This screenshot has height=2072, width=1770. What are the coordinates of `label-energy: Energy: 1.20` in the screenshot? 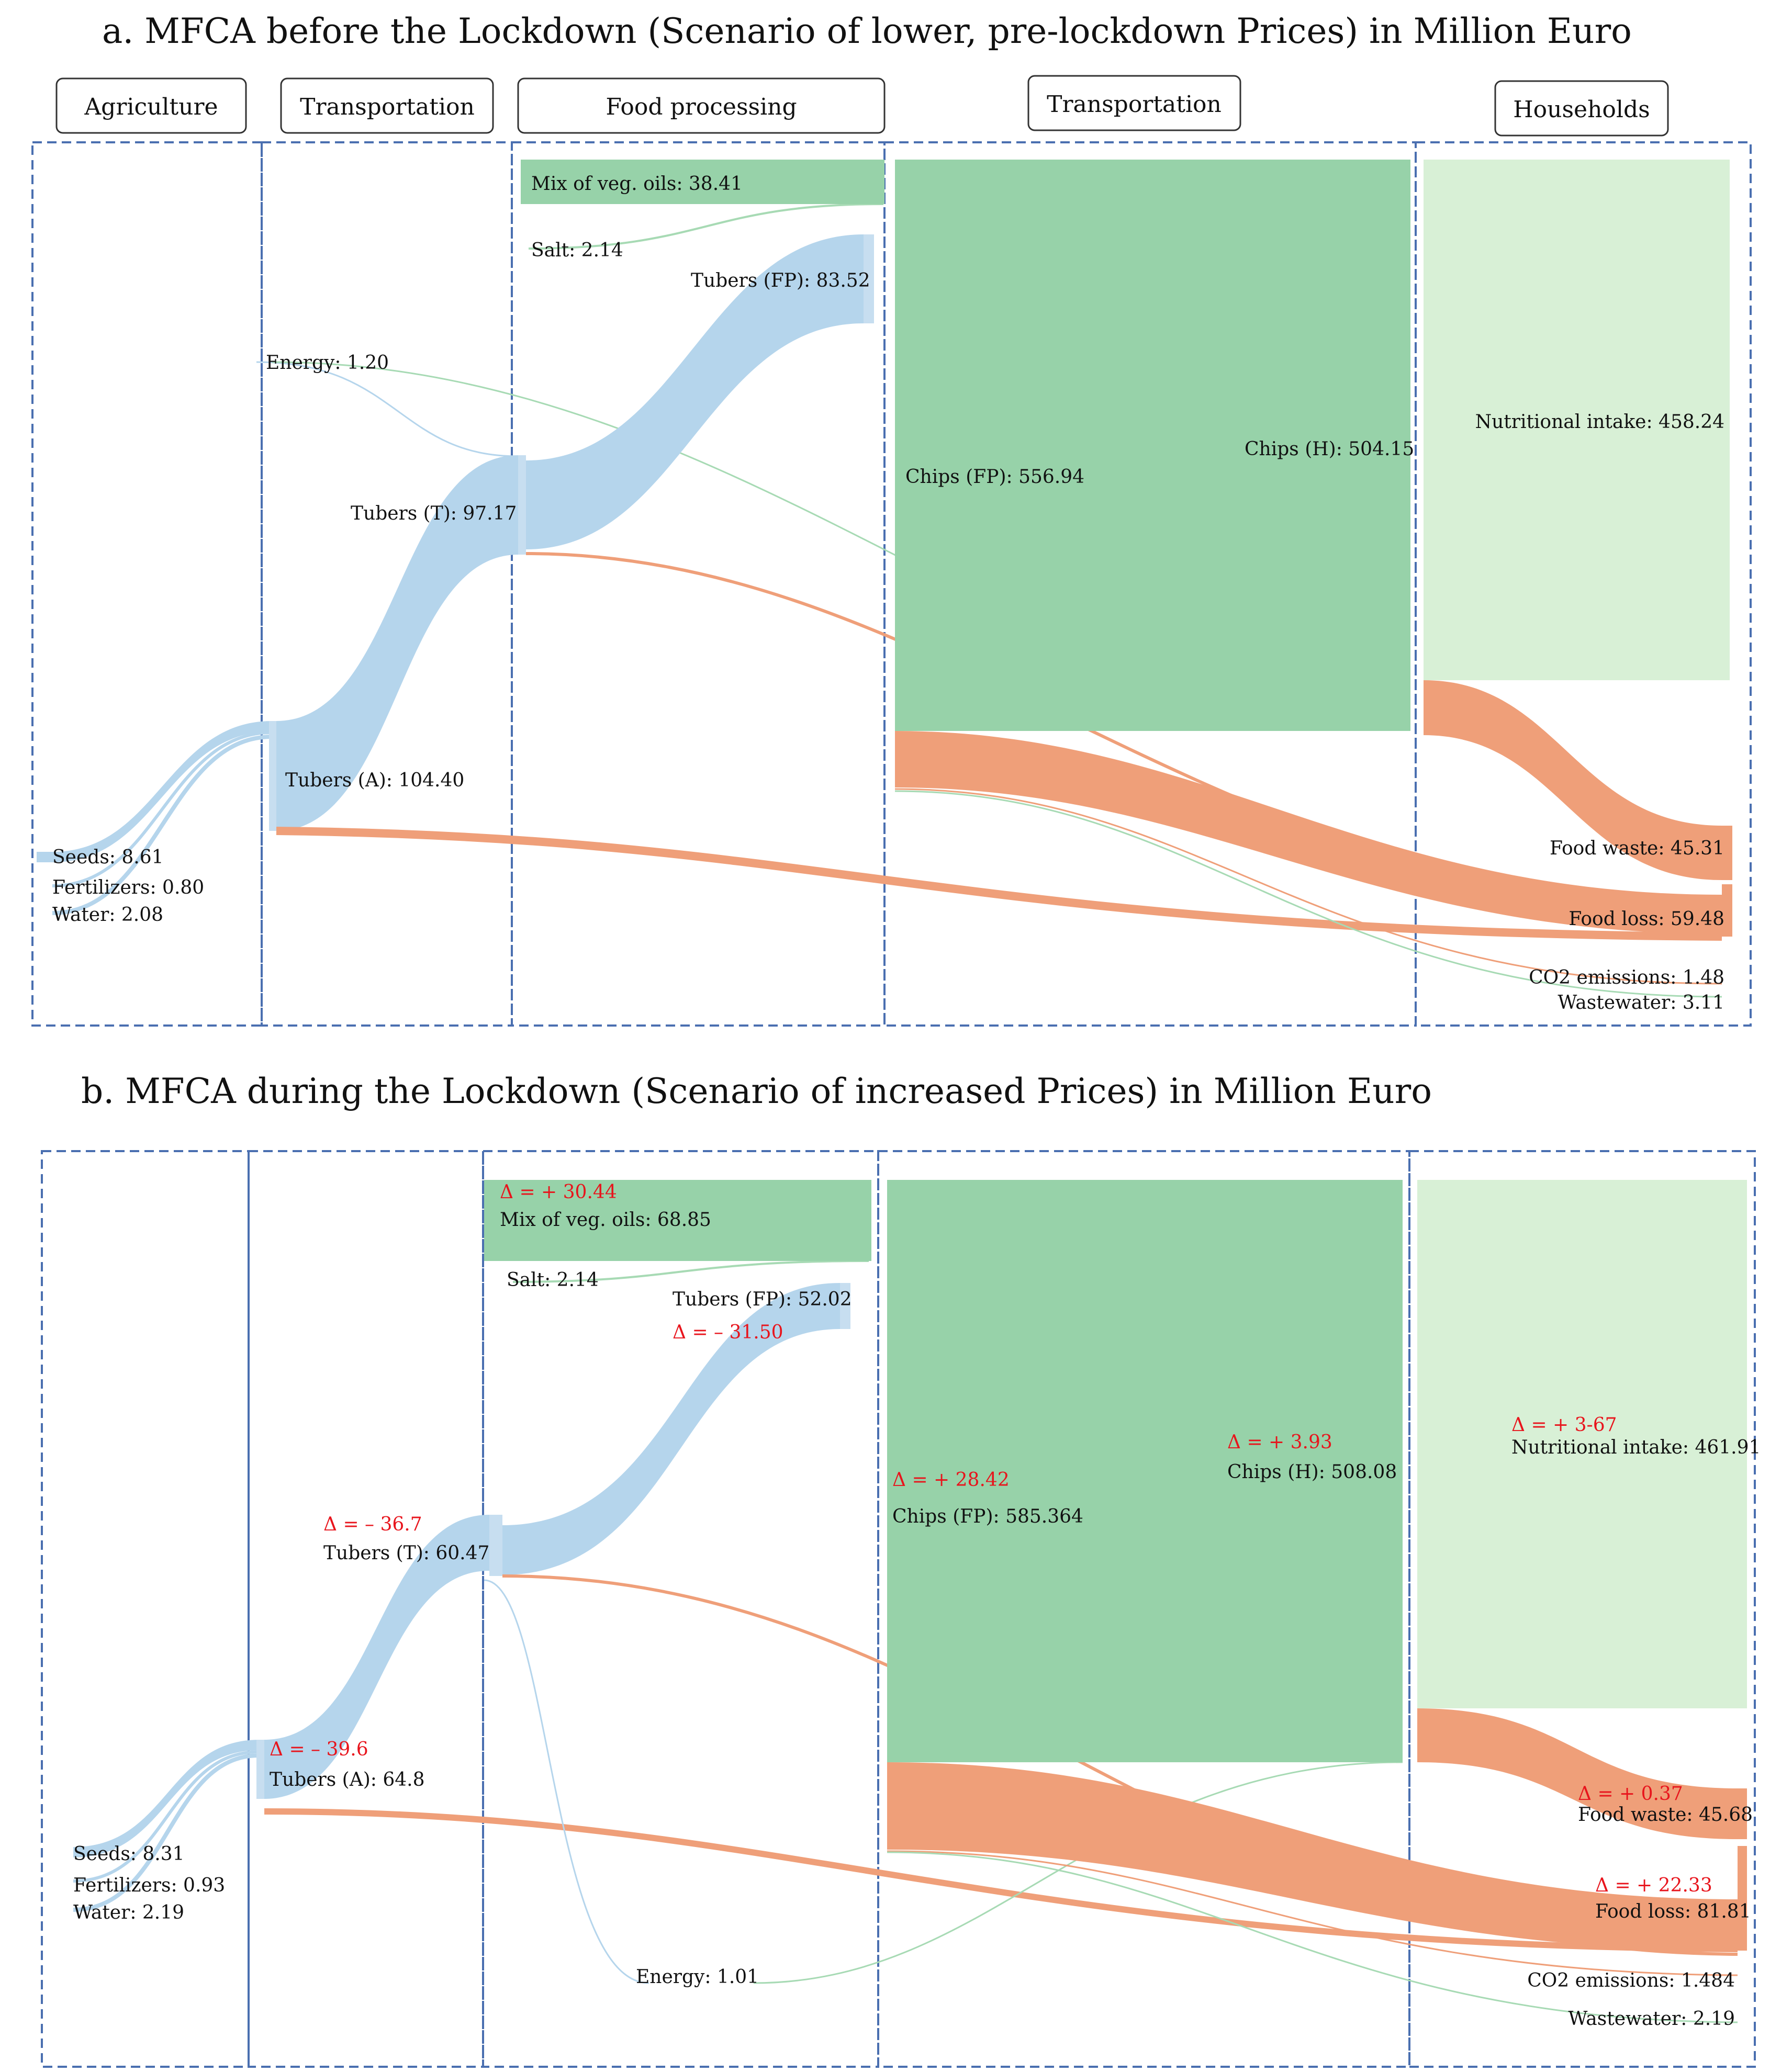 It's located at (327, 363).